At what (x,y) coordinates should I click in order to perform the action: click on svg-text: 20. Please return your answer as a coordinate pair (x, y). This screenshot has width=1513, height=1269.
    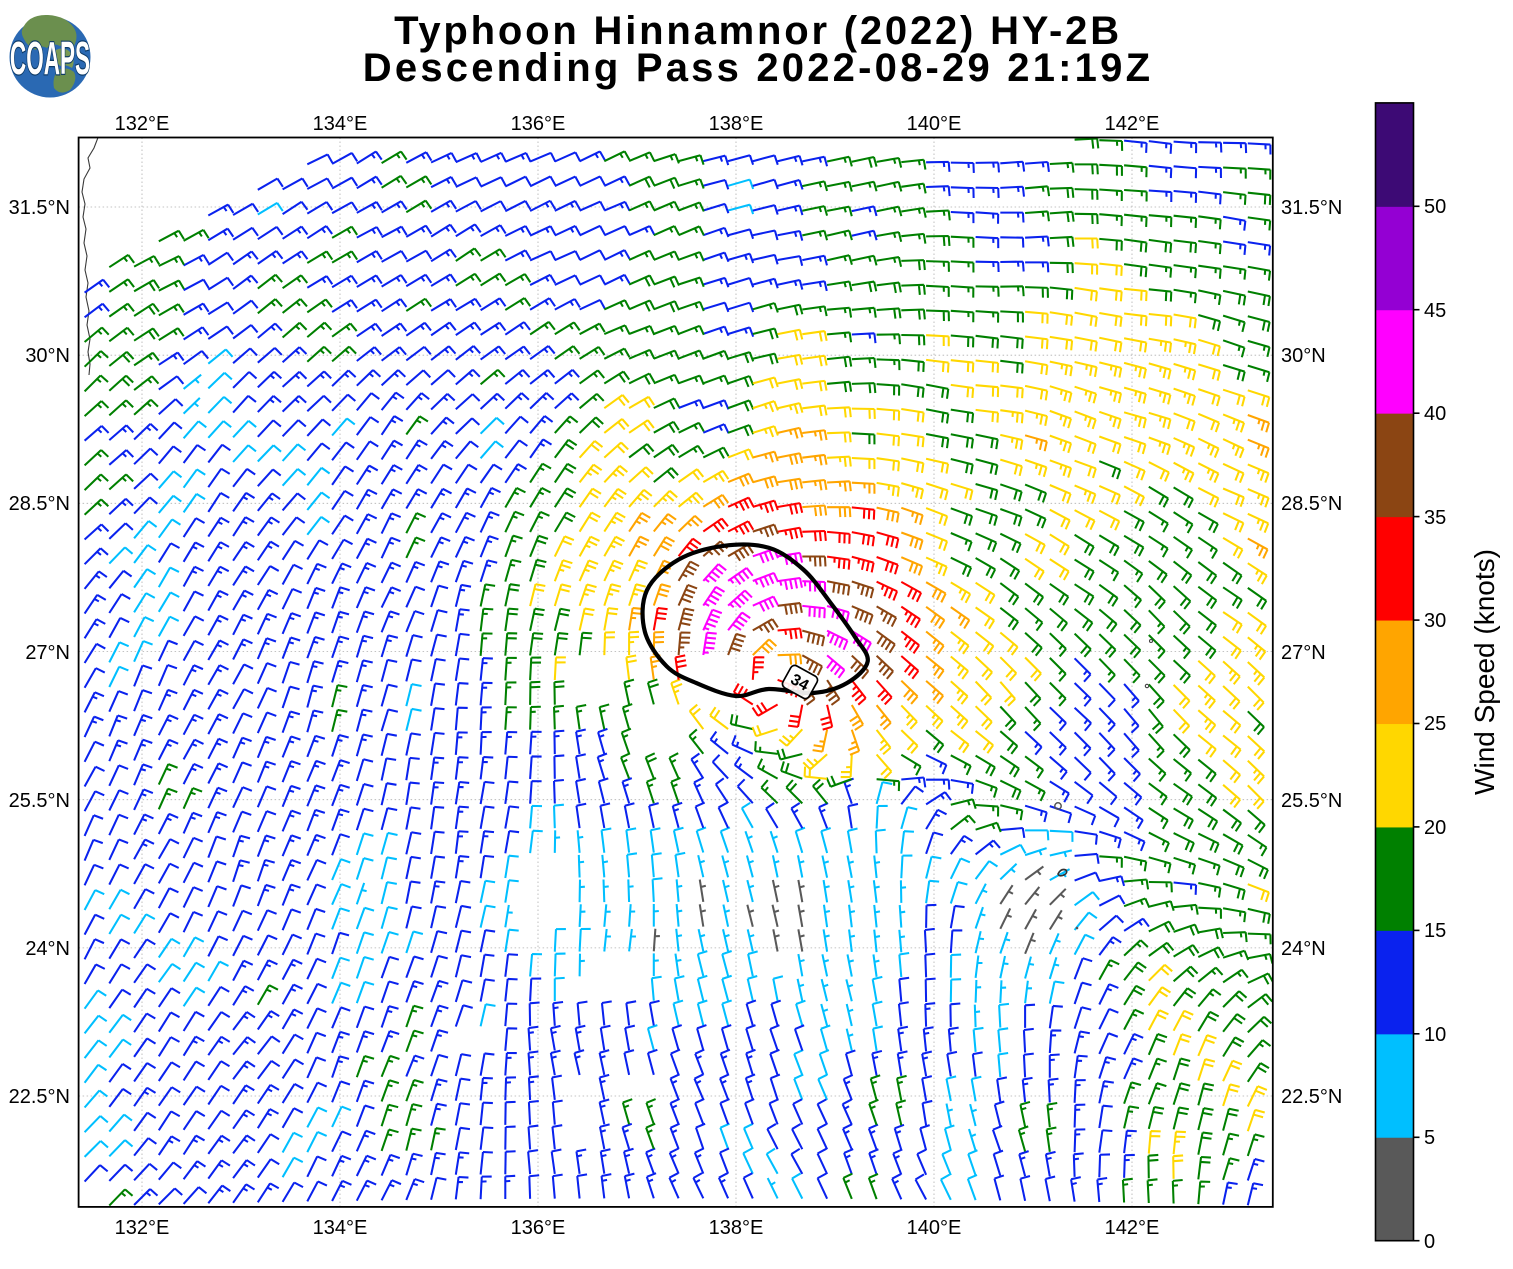
    Looking at the image, I should click on (1435, 828).